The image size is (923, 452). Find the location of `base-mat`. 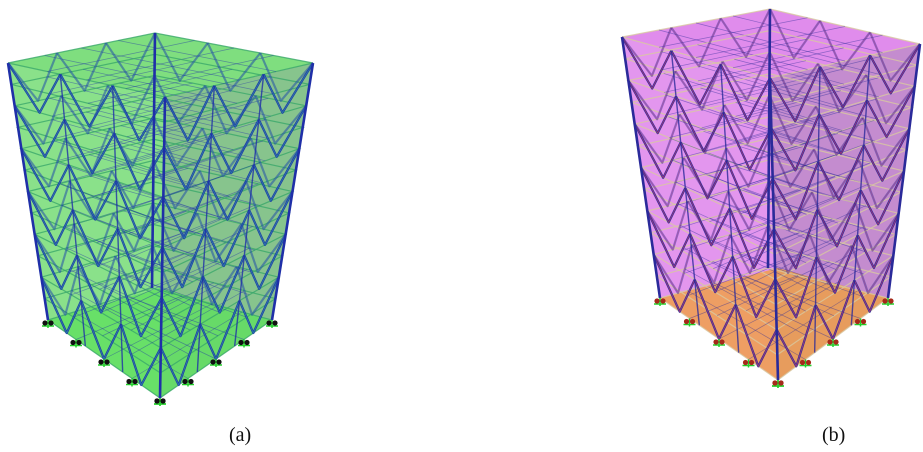

base-mat is located at coordinates (774, 324).